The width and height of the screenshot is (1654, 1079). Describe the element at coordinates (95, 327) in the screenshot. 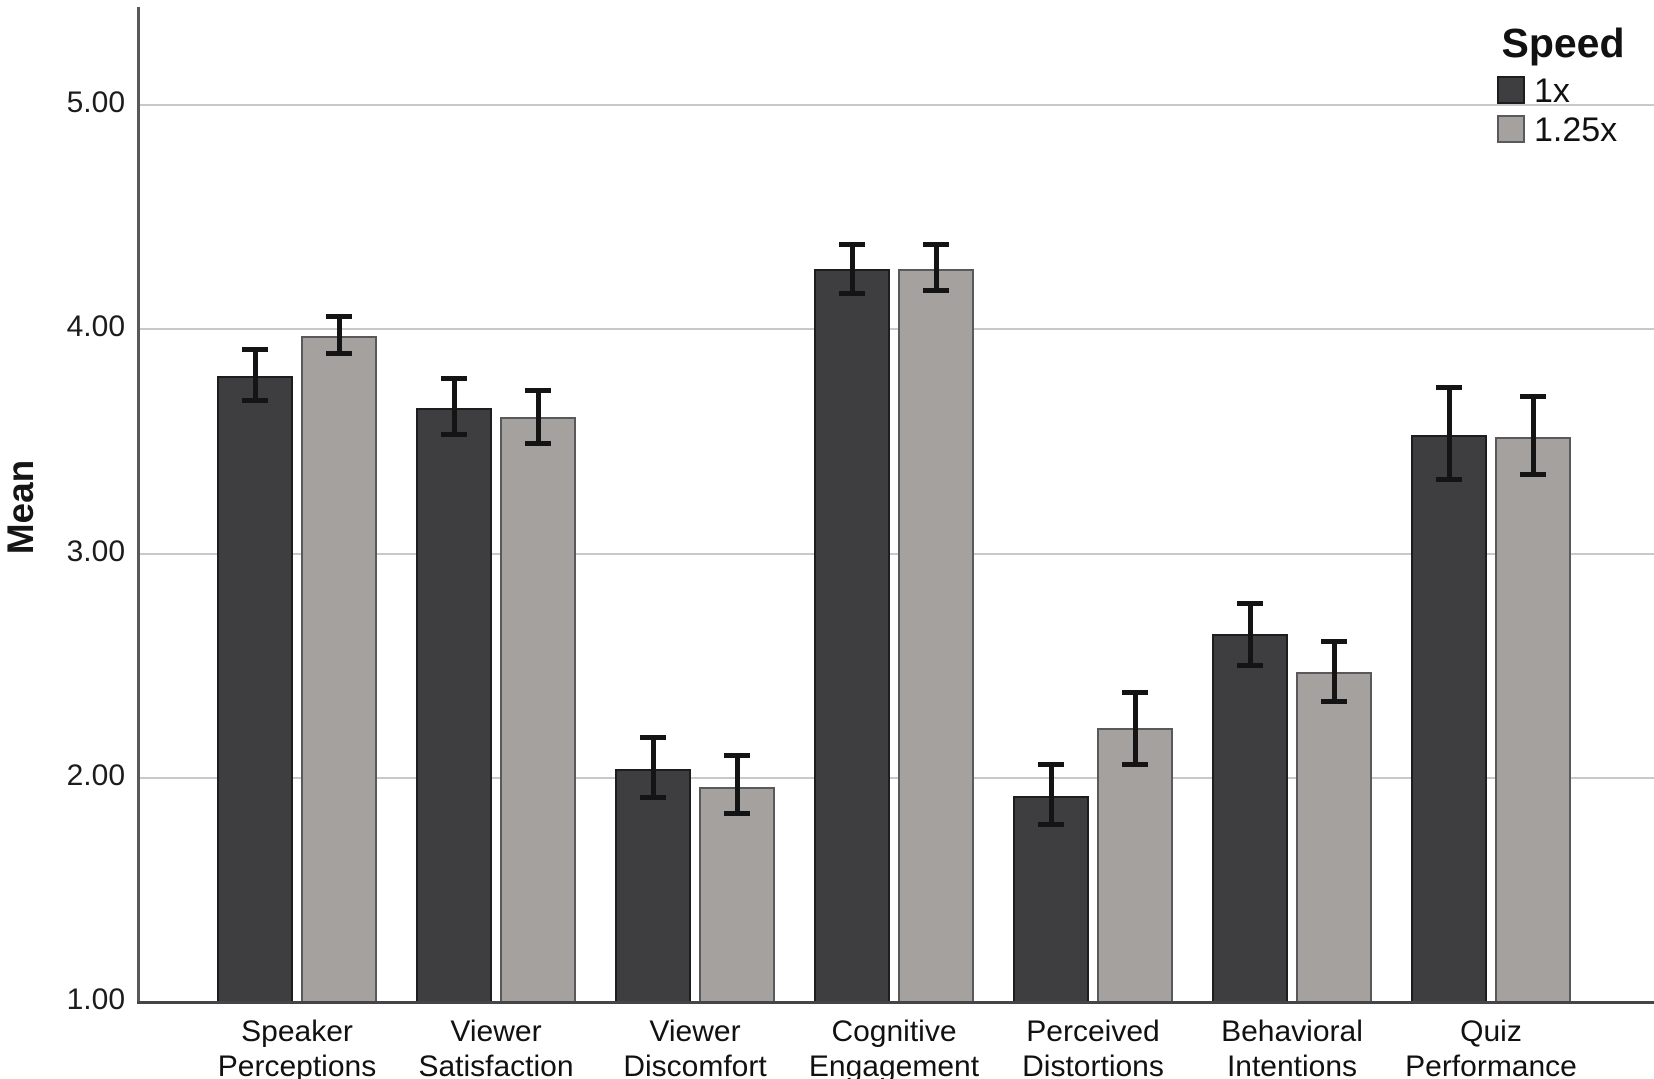

I see `y-tick-label-4.00: 4.00` at that location.